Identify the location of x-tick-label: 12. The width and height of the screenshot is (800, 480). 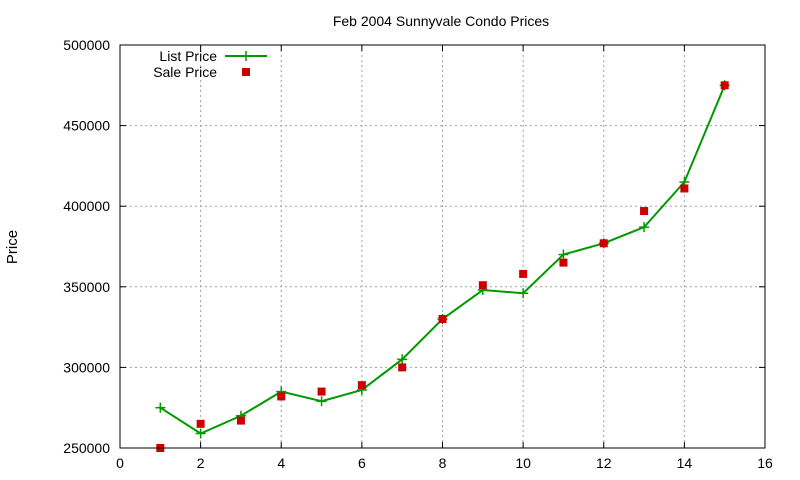
(604, 463).